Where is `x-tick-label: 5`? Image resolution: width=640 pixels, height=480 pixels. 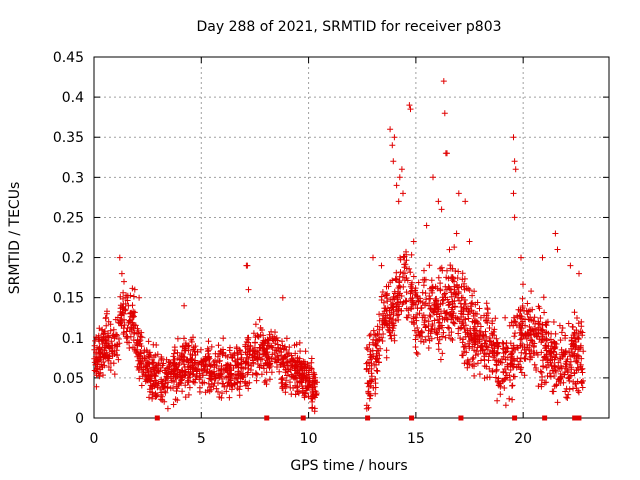
x-tick-label: 5 is located at coordinates (201, 439).